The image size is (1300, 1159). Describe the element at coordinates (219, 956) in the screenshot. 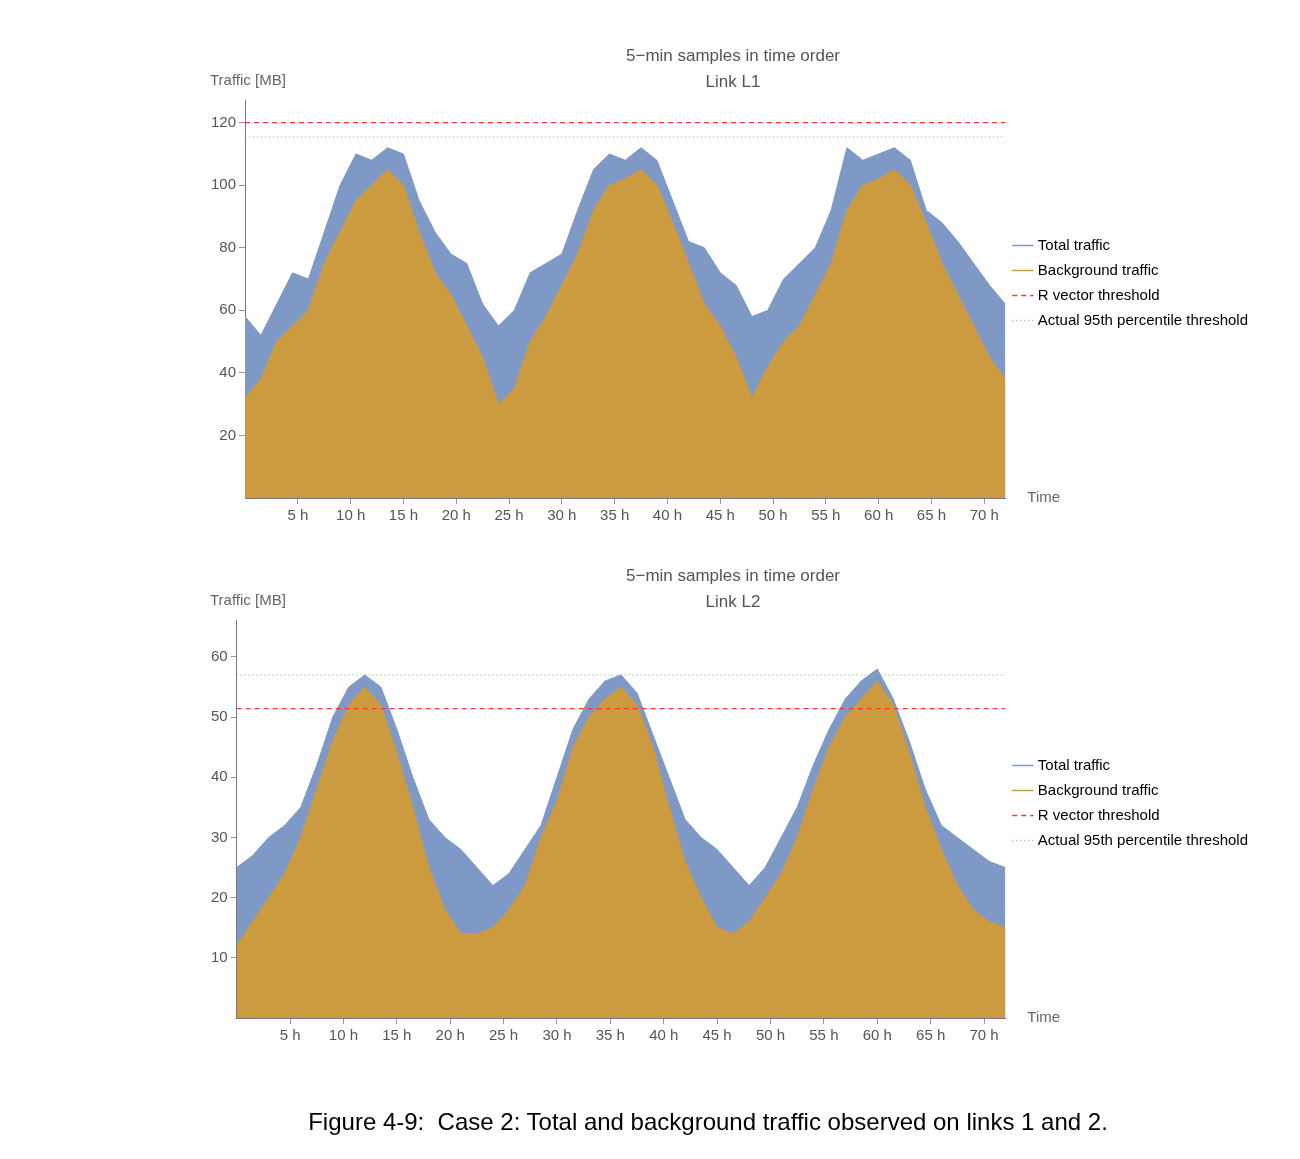

I see `y-tick-label: 10` at that location.